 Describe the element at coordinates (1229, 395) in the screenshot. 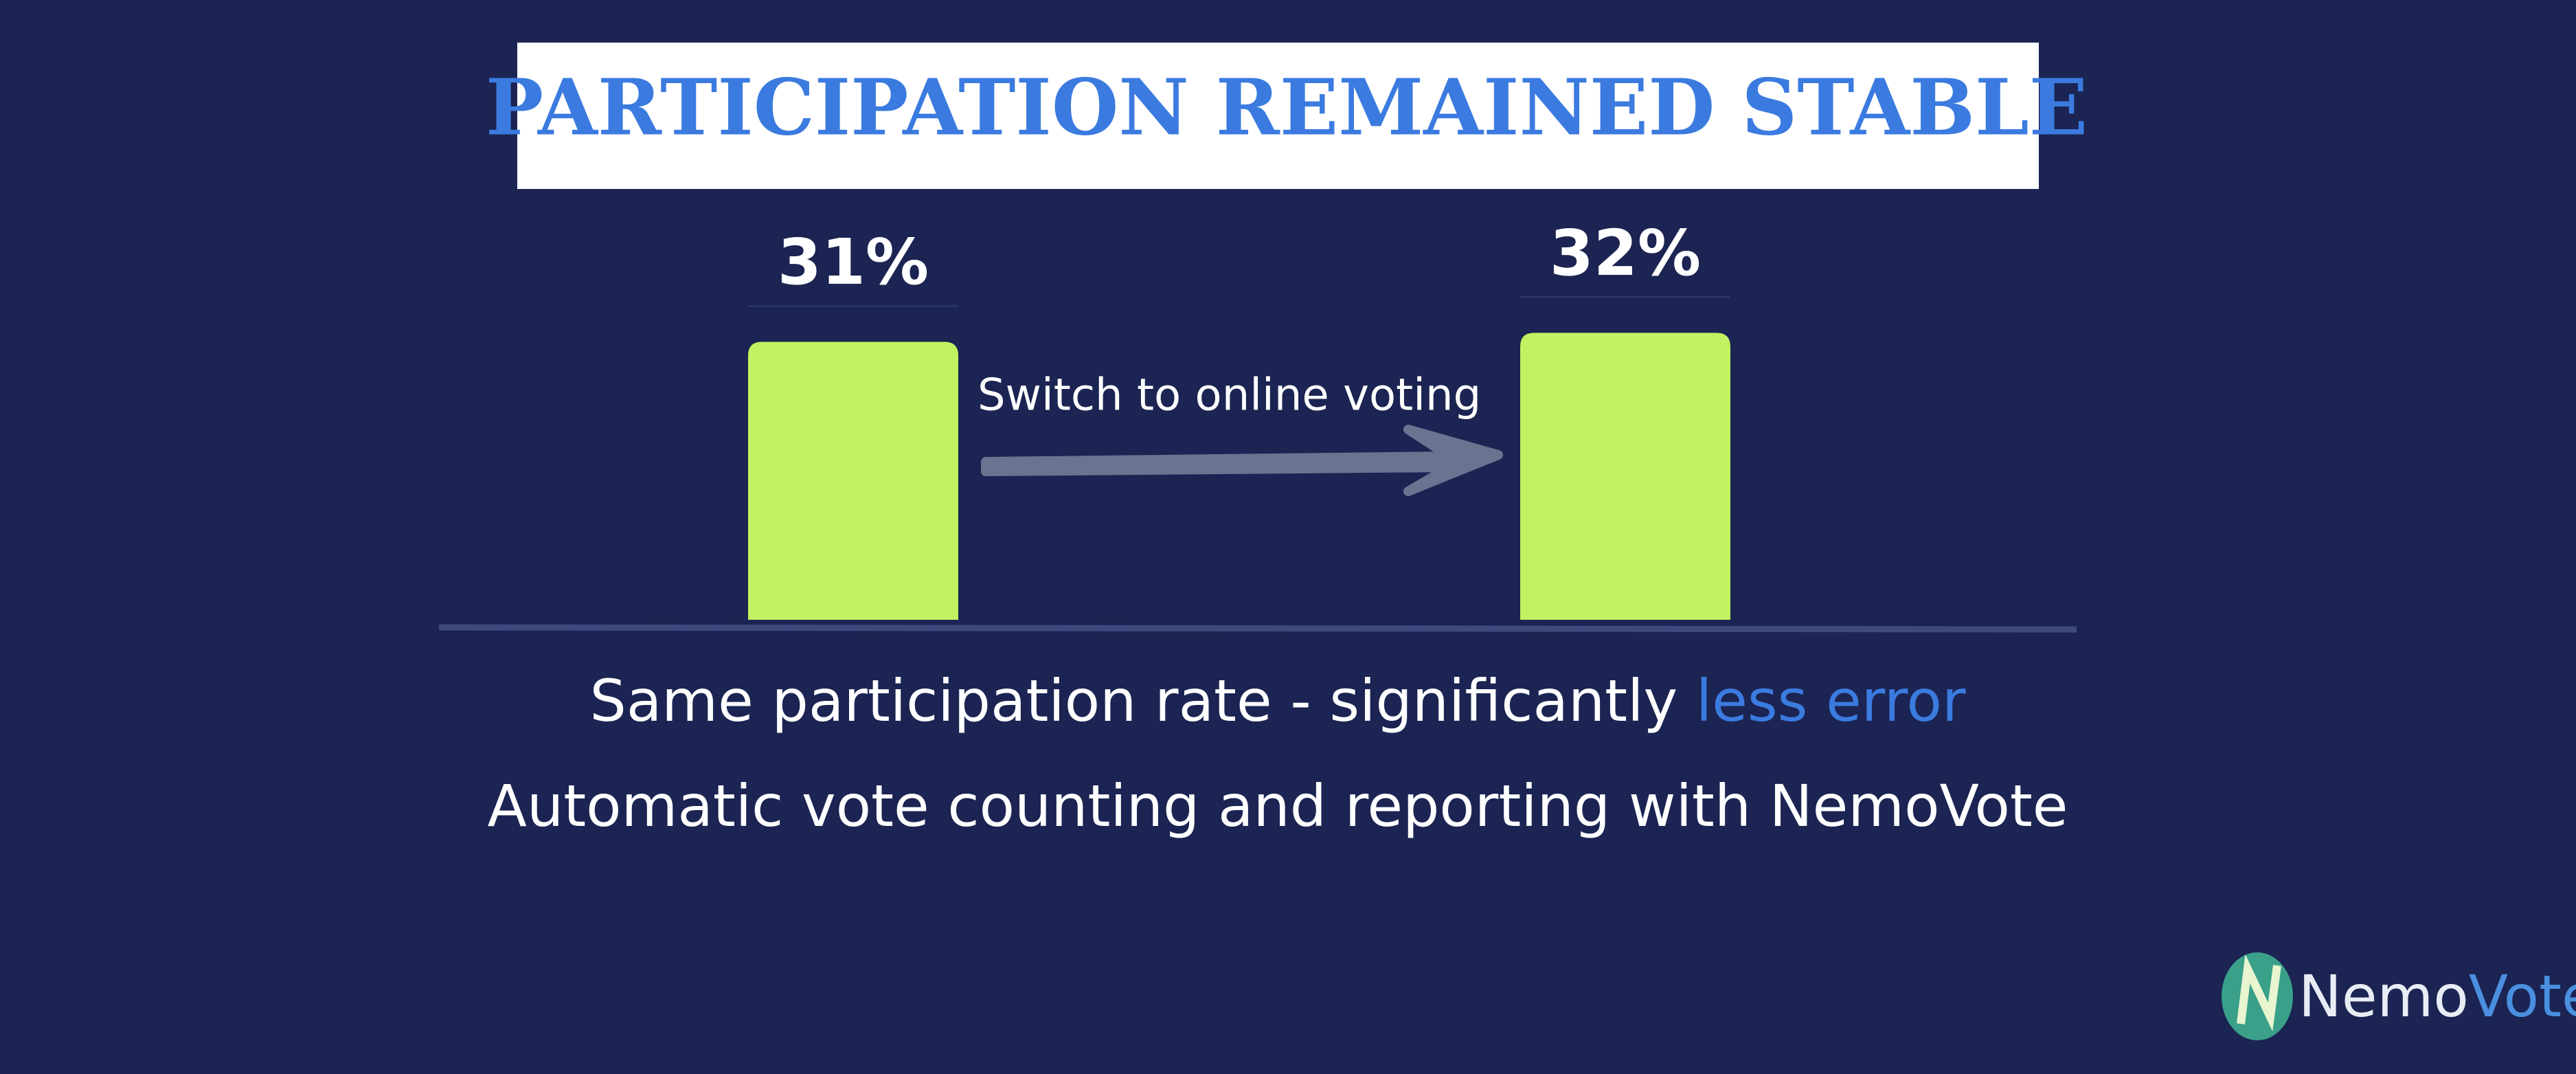

I see `annotation: Switch to online voting` at that location.